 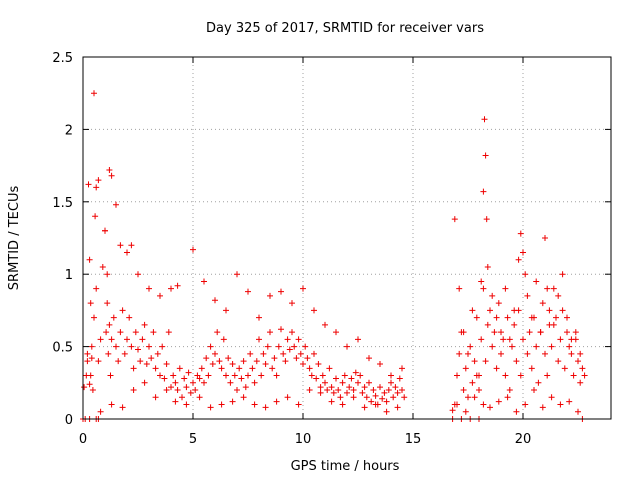 I want to click on x-tick-label: 10, so click(x=303, y=439).